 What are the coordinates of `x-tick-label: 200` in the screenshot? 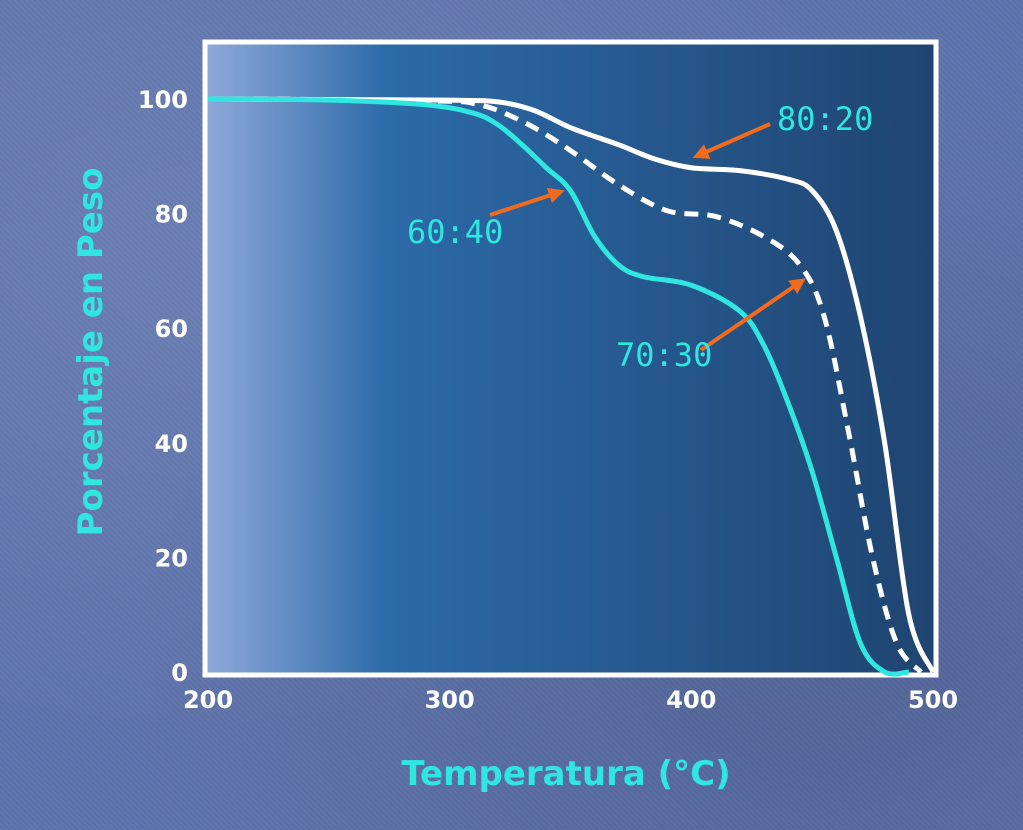 It's located at (208, 700).